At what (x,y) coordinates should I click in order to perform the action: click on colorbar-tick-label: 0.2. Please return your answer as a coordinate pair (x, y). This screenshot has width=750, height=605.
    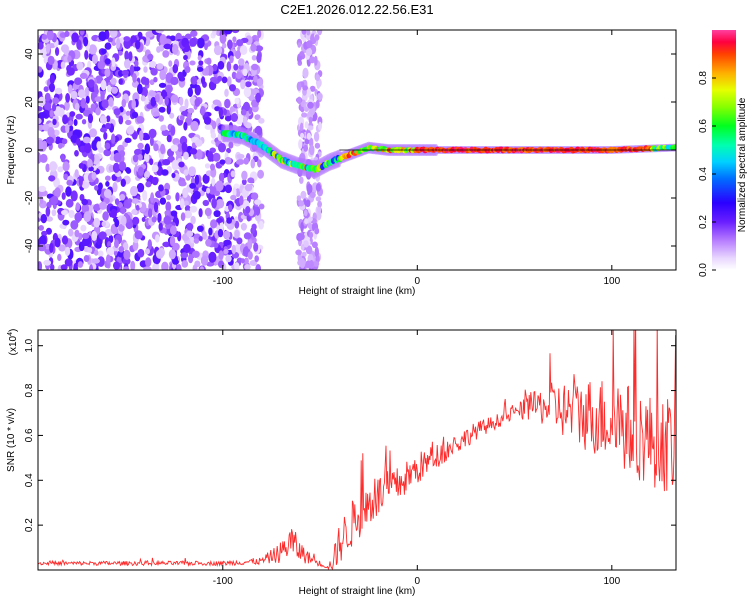
    Looking at the image, I should click on (703, 222).